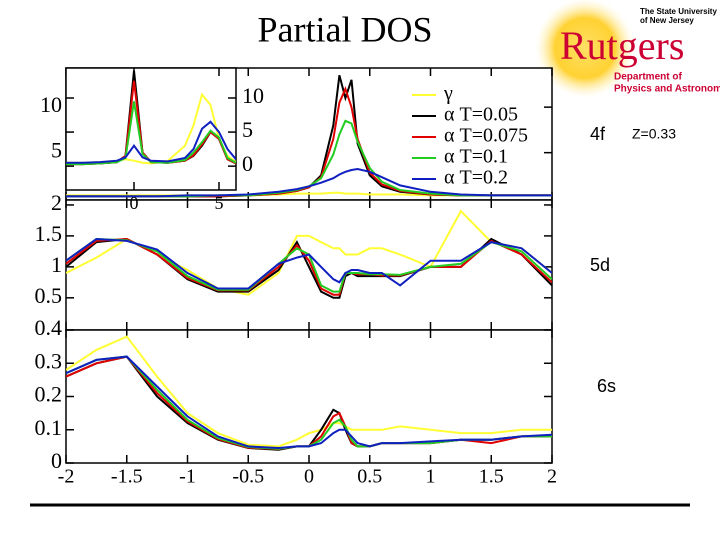 Image resolution: width=720 pixels, height=540 pixels. What do you see at coordinates (187, 477) in the screenshot?
I see `x-tick-label: -1` at bounding box center [187, 477].